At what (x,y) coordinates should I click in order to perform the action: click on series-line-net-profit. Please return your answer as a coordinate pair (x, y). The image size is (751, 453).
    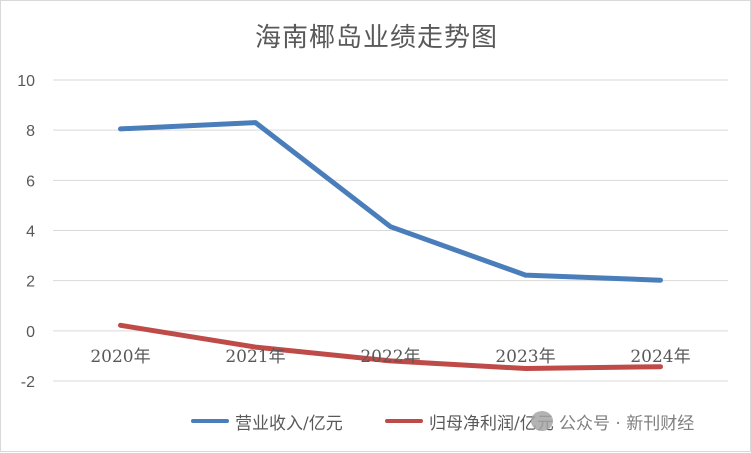
    Looking at the image, I should click on (390, 346).